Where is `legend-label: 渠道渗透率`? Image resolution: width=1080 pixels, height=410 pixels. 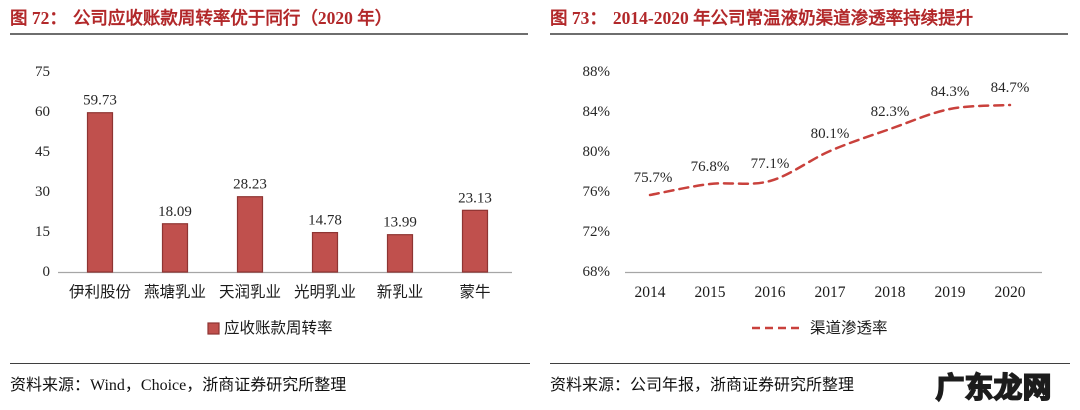
legend-label: 渠道渗透率 is located at coordinates (849, 328).